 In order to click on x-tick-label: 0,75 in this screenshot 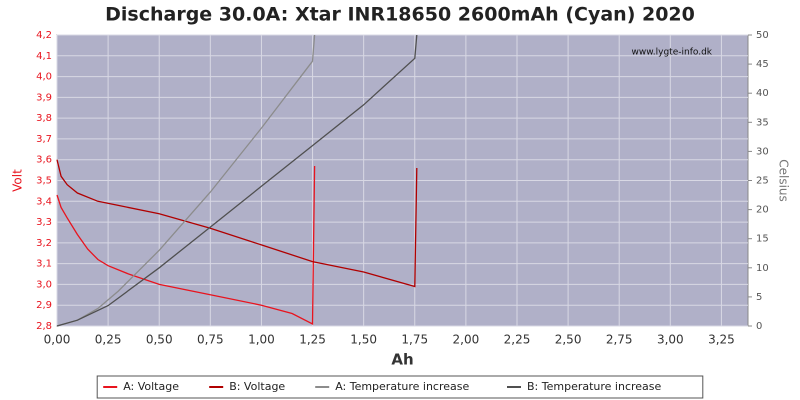, I will do `click(210, 340)`.